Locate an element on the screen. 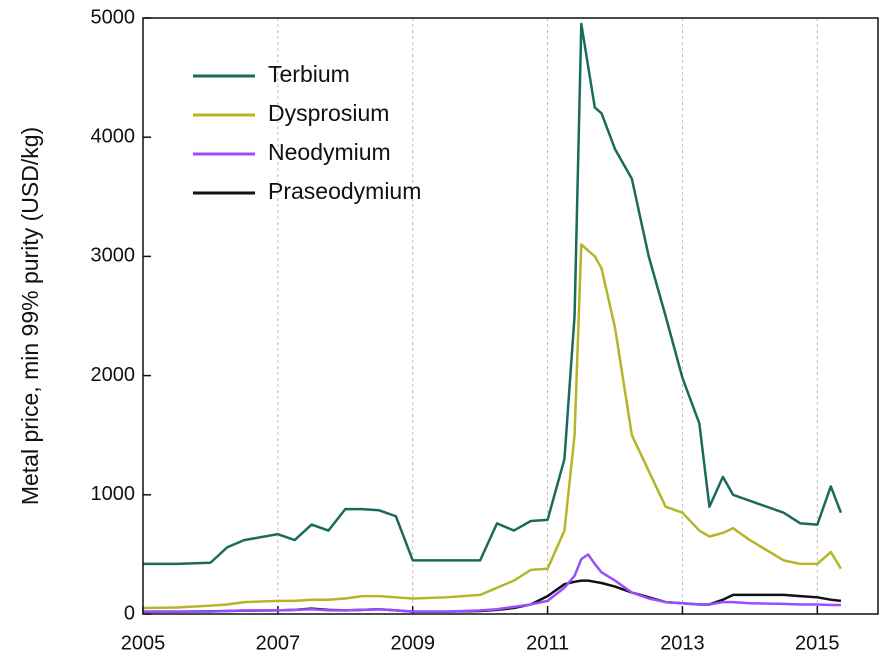 The width and height of the screenshot is (880, 660). legend: Terbium Dysprosium Neodymium Praseodymium is located at coordinates (307, 132).